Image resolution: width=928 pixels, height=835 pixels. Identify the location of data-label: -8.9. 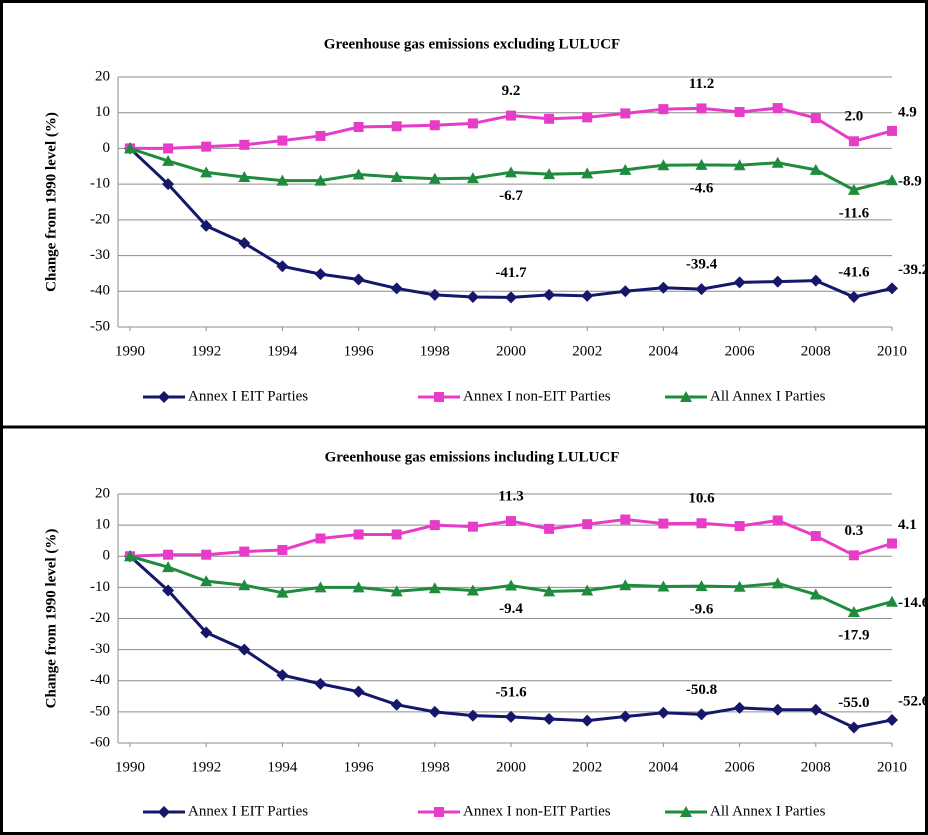
(910, 182).